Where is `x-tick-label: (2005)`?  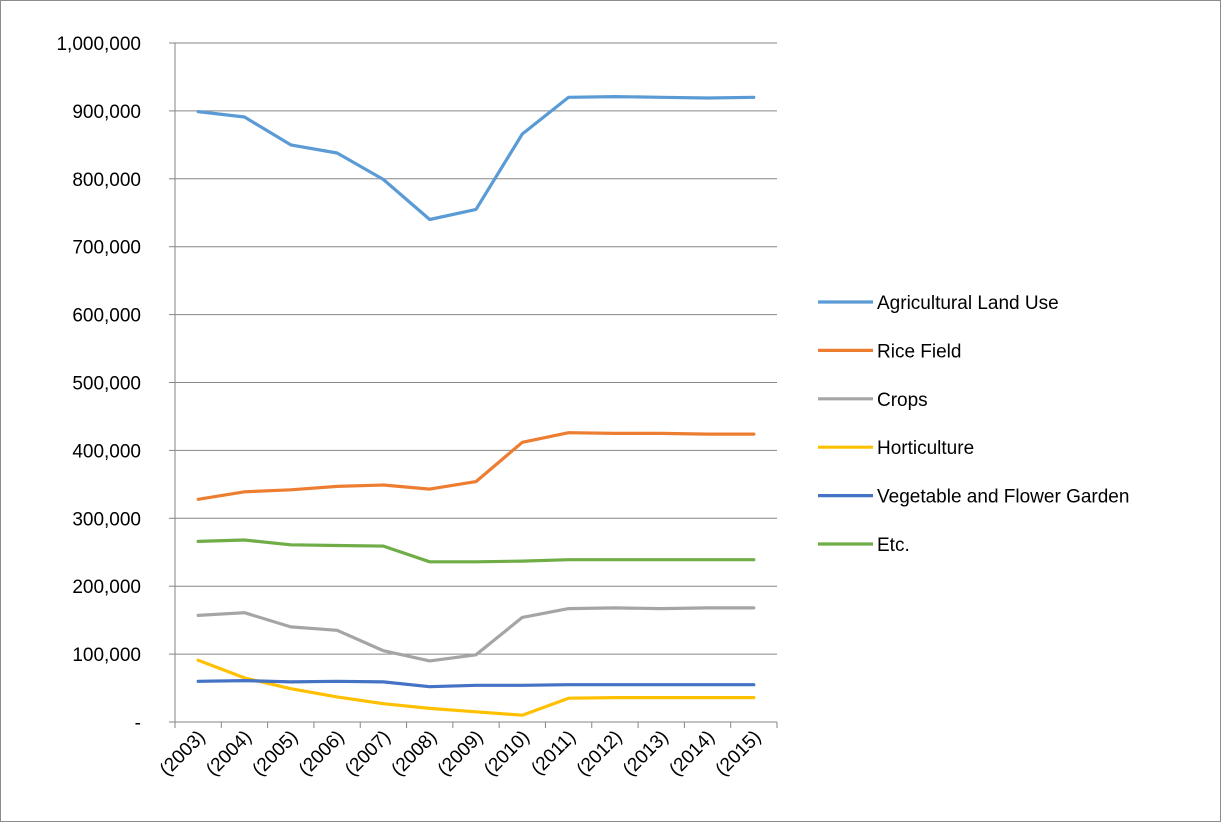 x-tick-label: (2005) is located at coordinates (276, 754).